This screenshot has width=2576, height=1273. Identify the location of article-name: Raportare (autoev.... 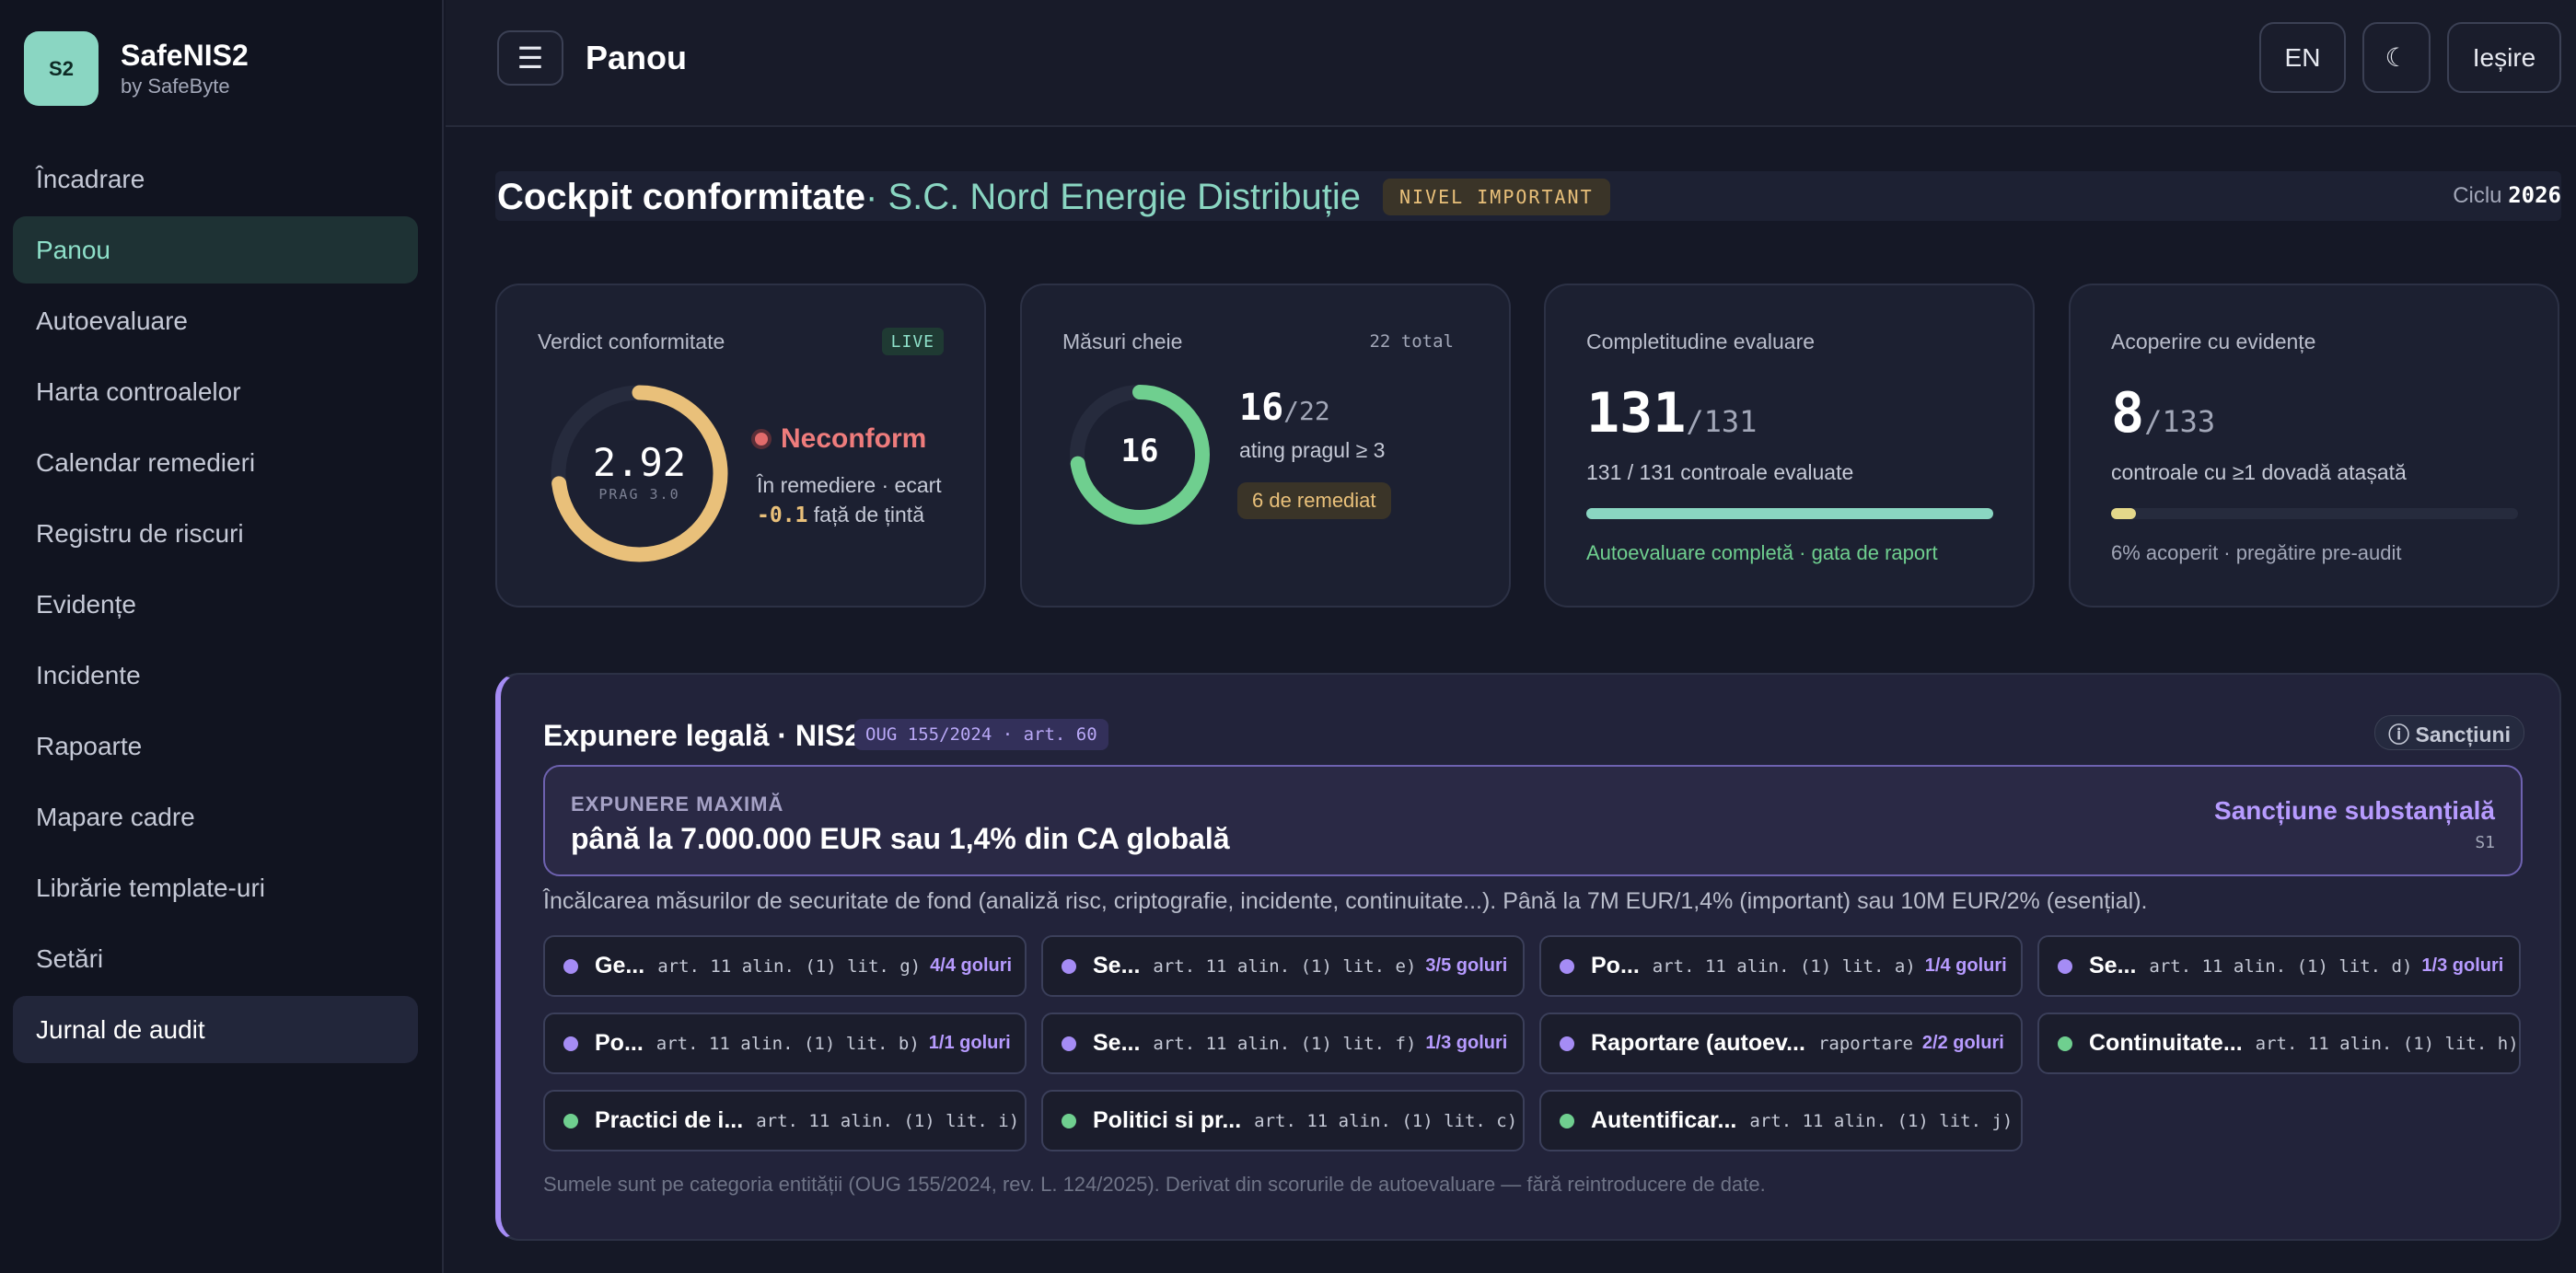
(1698, 1043).